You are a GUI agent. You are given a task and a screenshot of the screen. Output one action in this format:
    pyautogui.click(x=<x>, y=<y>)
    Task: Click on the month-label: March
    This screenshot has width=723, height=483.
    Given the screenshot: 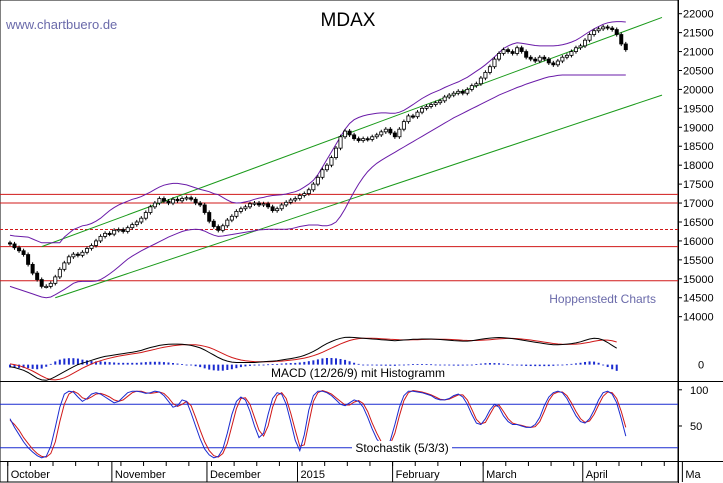 What is the action you would take?
    pyautogui.click(x=501, y=475)
    